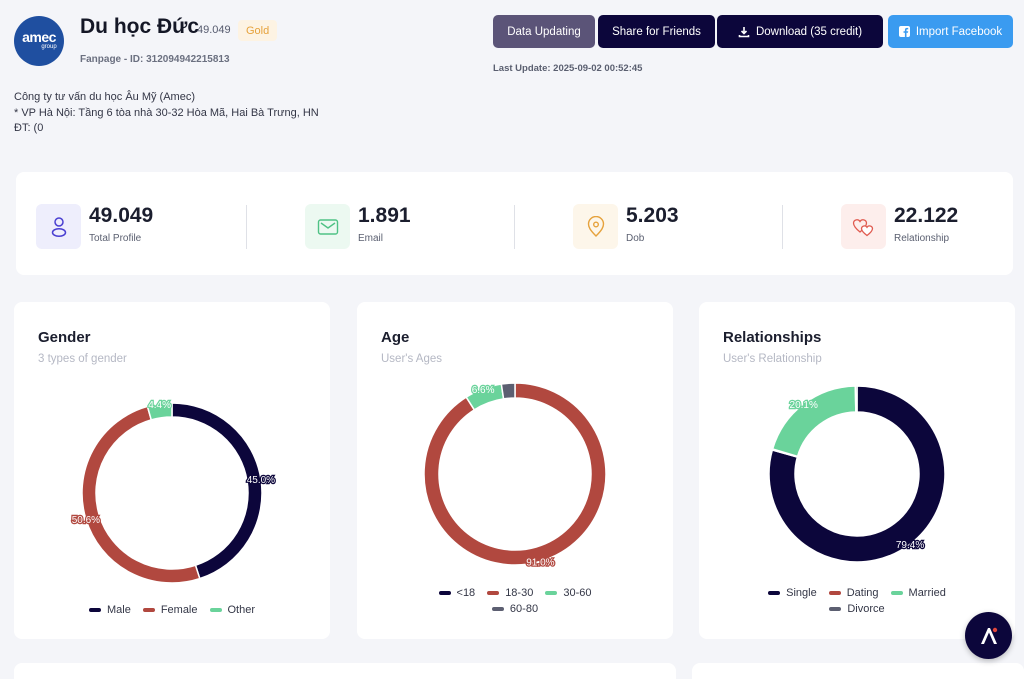 Image resolution: width=1024 pixels, height=679 pixels. I want to click on import-facebook-button: Import Facebook, so click(950, 31).